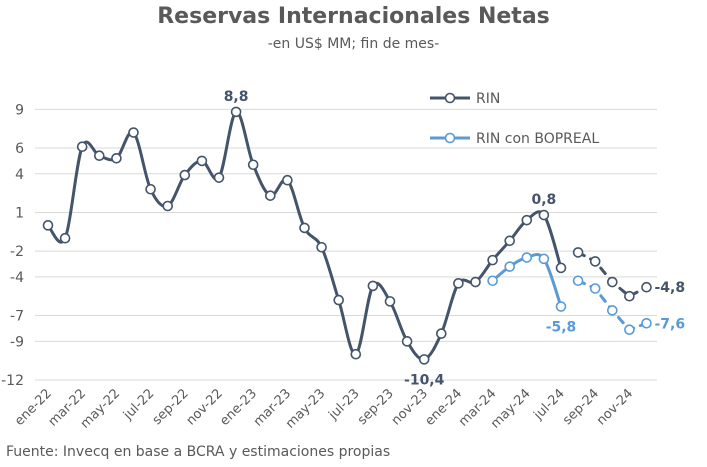 The height and width of the screenshot is (467, 707). Describe the element at coordinates (236, 97) in the screenshot. I see `data-label: 8,8` at that location.